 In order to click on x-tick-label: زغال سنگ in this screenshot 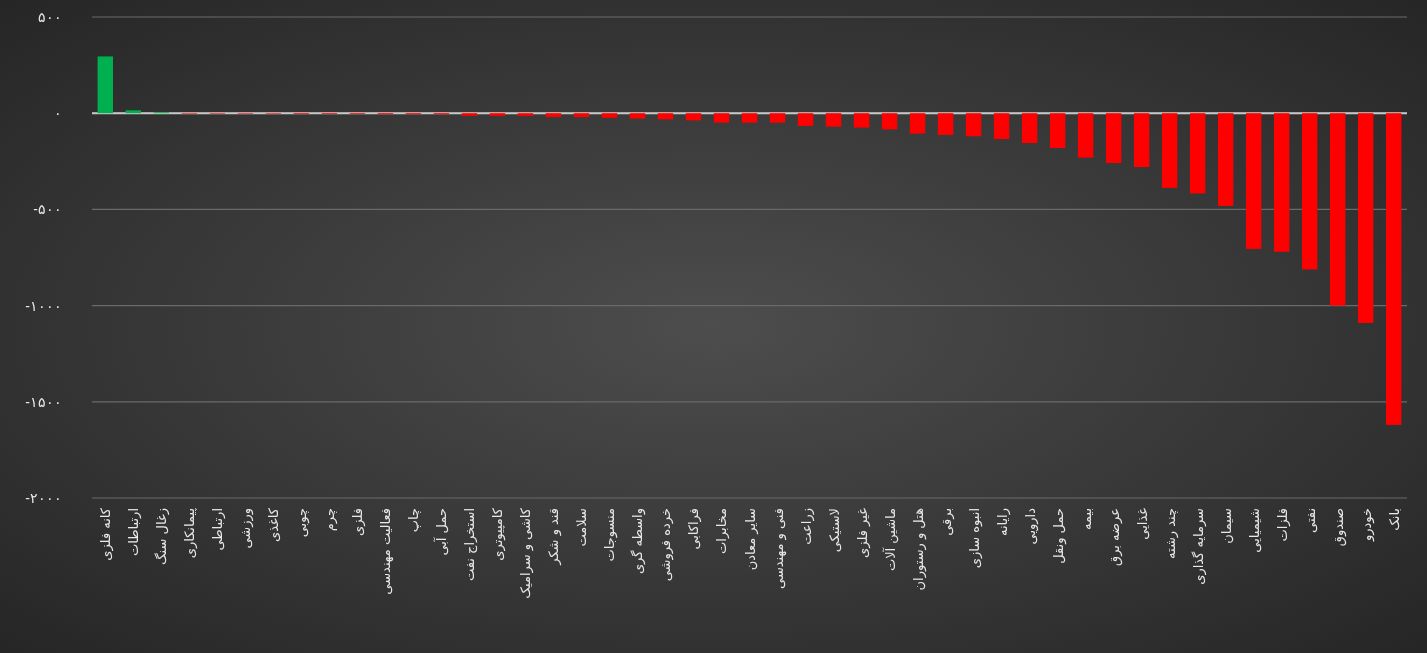, I will do `click(162, 537)`.